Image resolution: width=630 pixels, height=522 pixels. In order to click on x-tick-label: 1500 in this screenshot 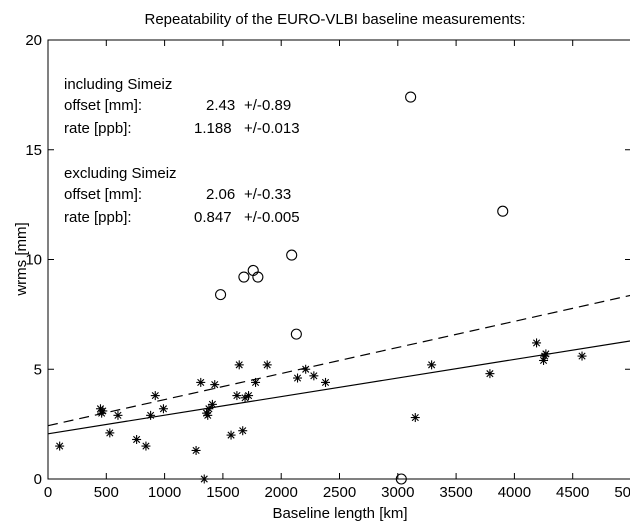, I will do `click(222, 492)`.